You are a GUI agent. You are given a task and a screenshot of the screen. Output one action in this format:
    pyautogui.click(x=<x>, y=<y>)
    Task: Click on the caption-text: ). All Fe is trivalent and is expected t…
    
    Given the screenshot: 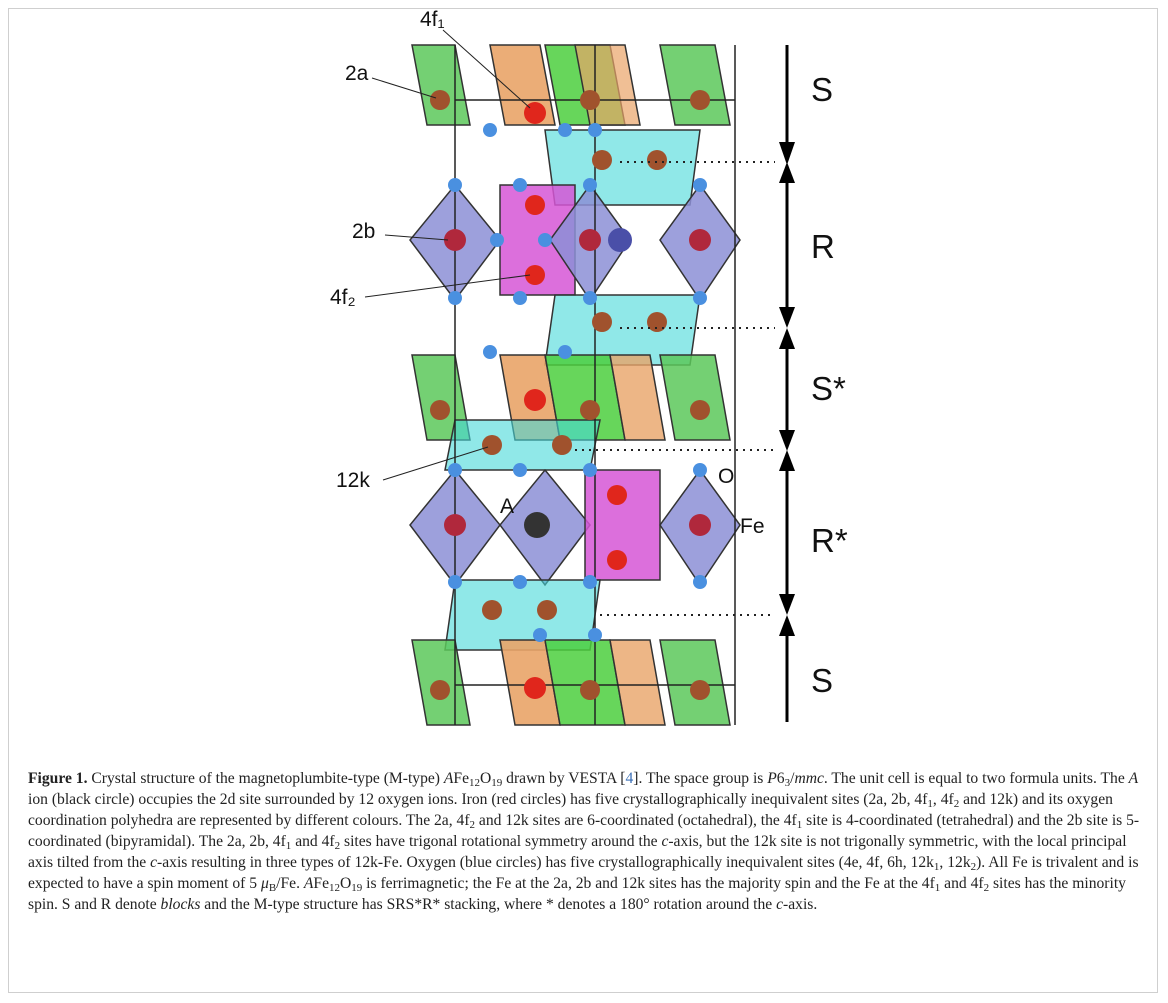 What is the action you would take?
    pyautogui.click(x=583, y=873)
    